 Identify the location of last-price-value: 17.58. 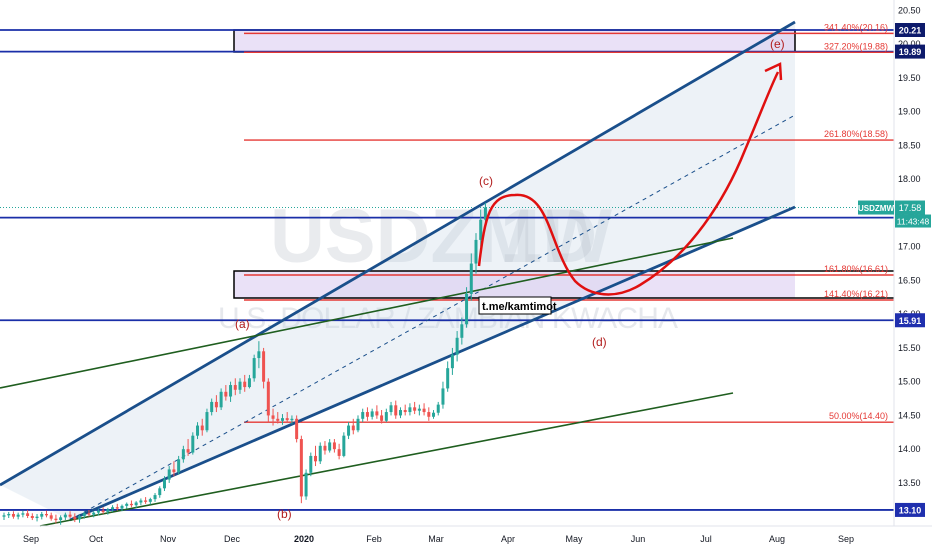
(910, 208).